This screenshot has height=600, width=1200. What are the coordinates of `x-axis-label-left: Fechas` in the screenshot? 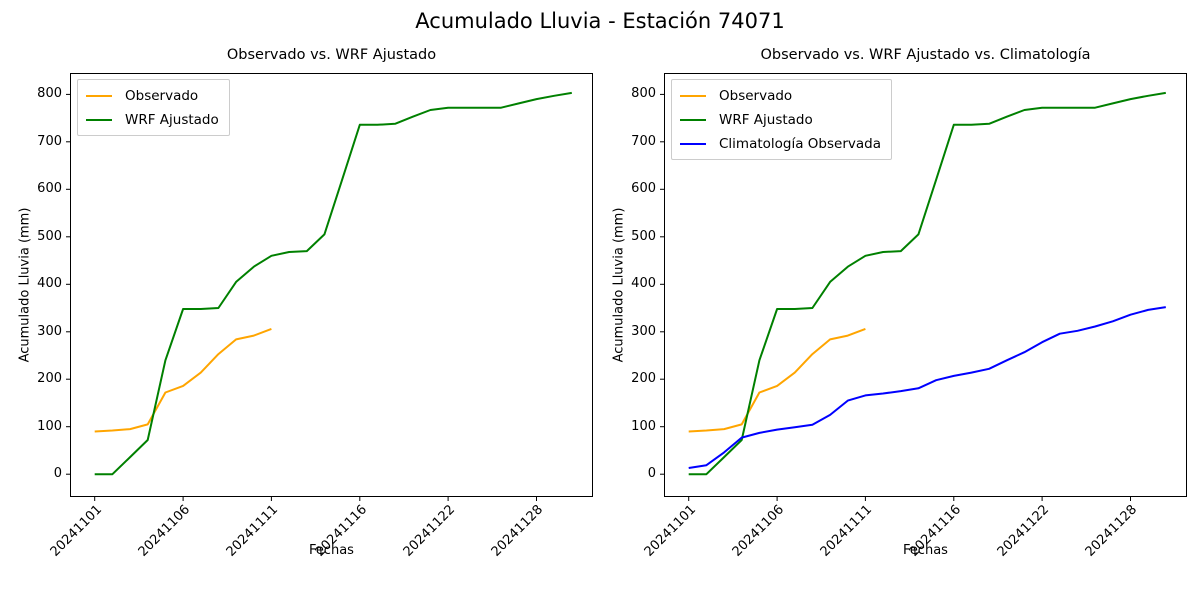 It's located at (331, 550).